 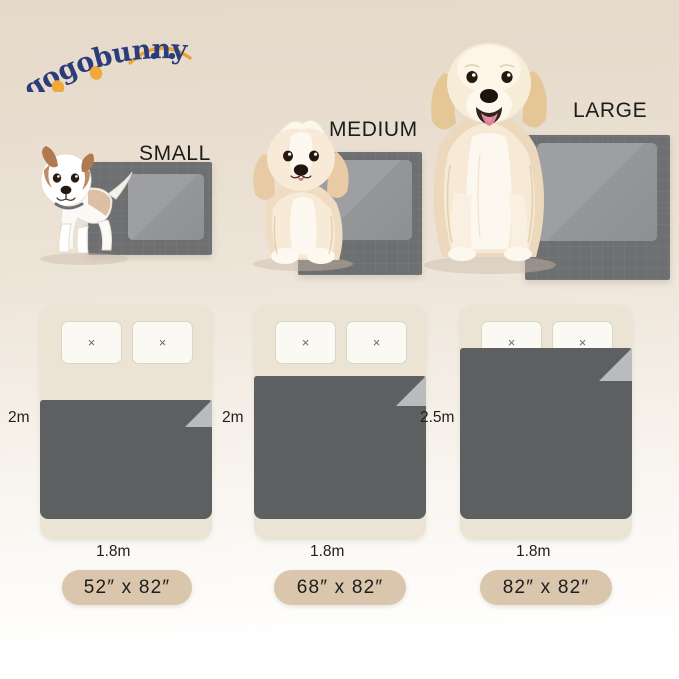 I want to click on mat-large-folded-panel, so click(x=597, y=192).